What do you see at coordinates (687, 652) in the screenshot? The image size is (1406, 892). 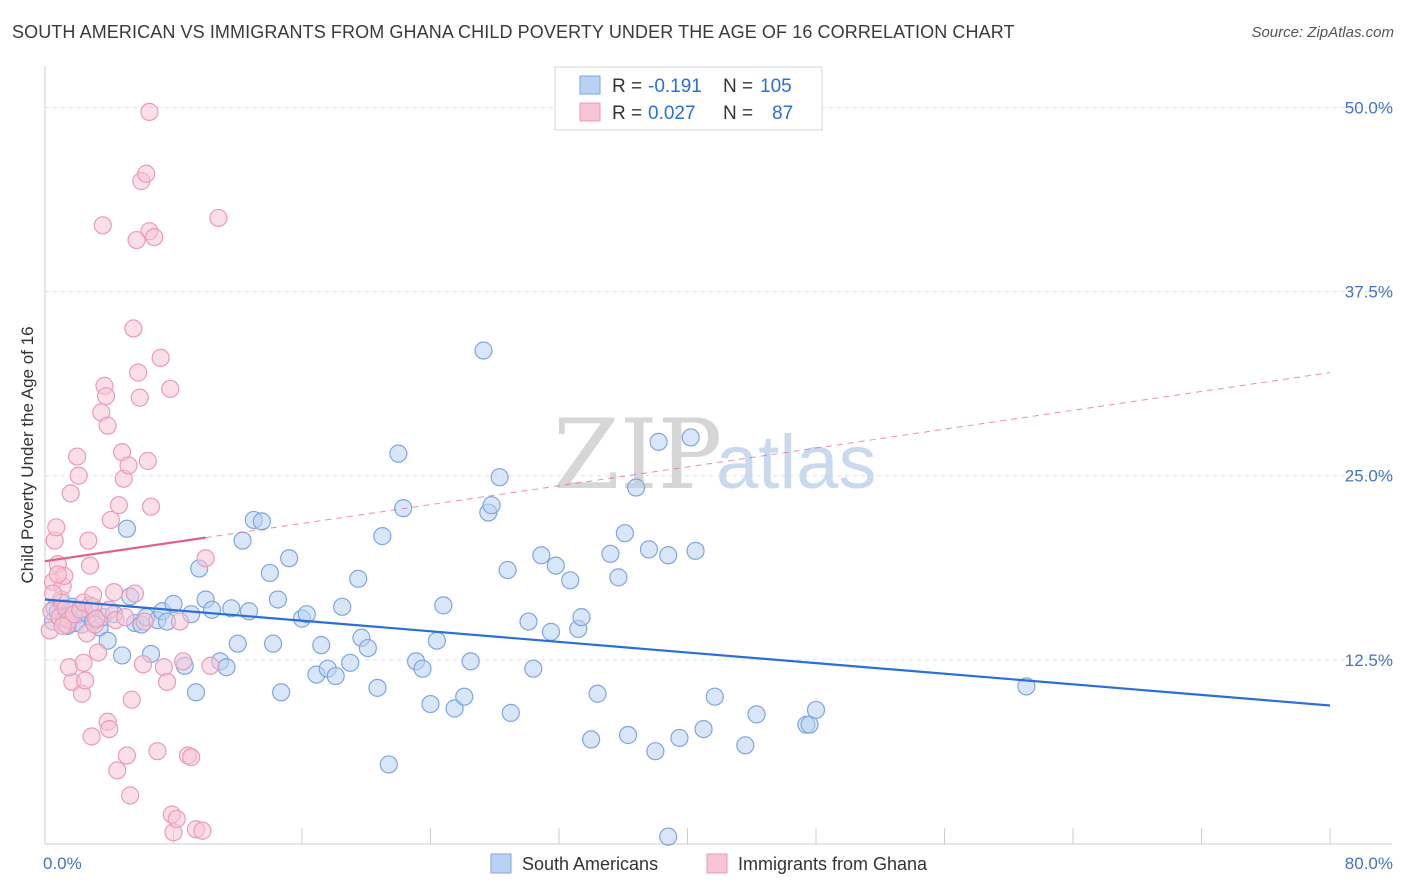 I see `trend-line-south-americans` at bounding box center [687, 652].